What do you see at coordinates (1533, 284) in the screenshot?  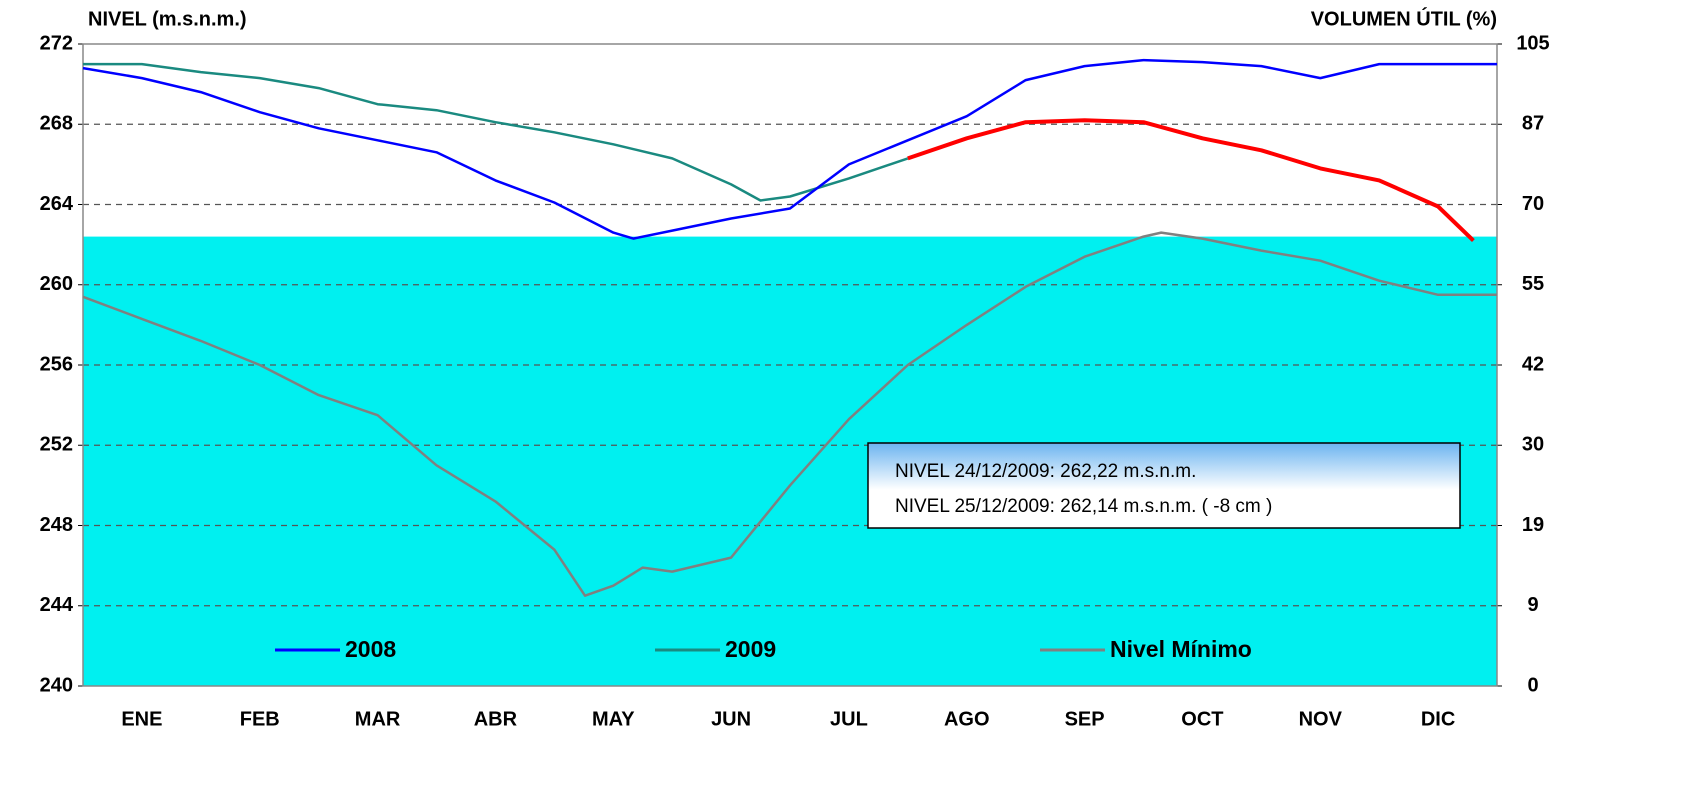 I see `y2-tick-label: 55` at bounding box center [1533, 284].